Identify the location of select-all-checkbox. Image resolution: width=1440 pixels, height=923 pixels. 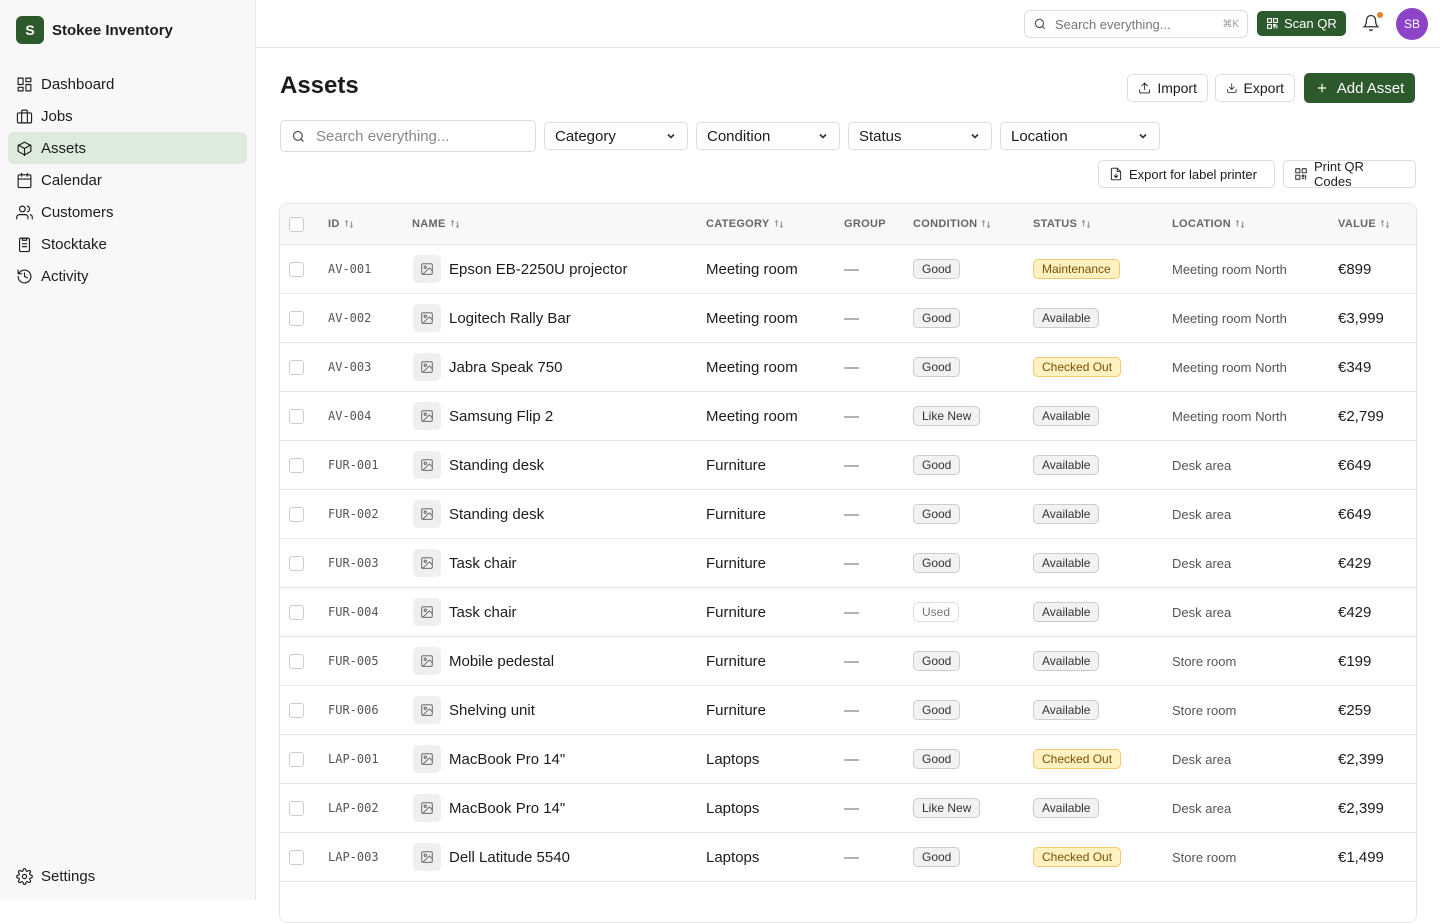
(296, 224).